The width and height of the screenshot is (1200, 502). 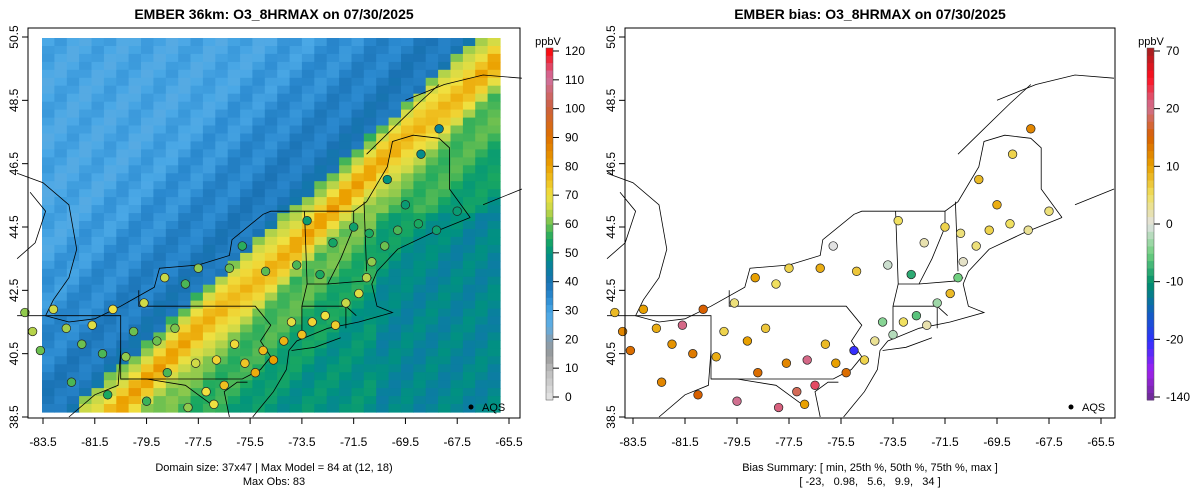 What do you see at coordinates (611, 164) in the screenshot?
I see `y-tick-label: 46.5` at bounding box center [611, 164].